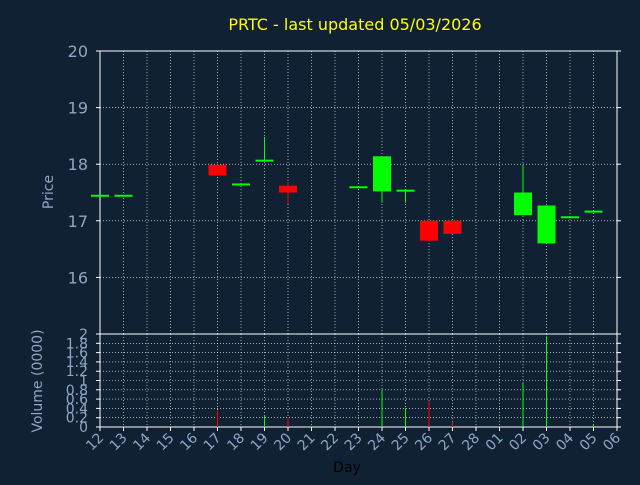 This screenshot has width=640, height=485. I want to click on x-tick-label: 21, so click(307, 442).